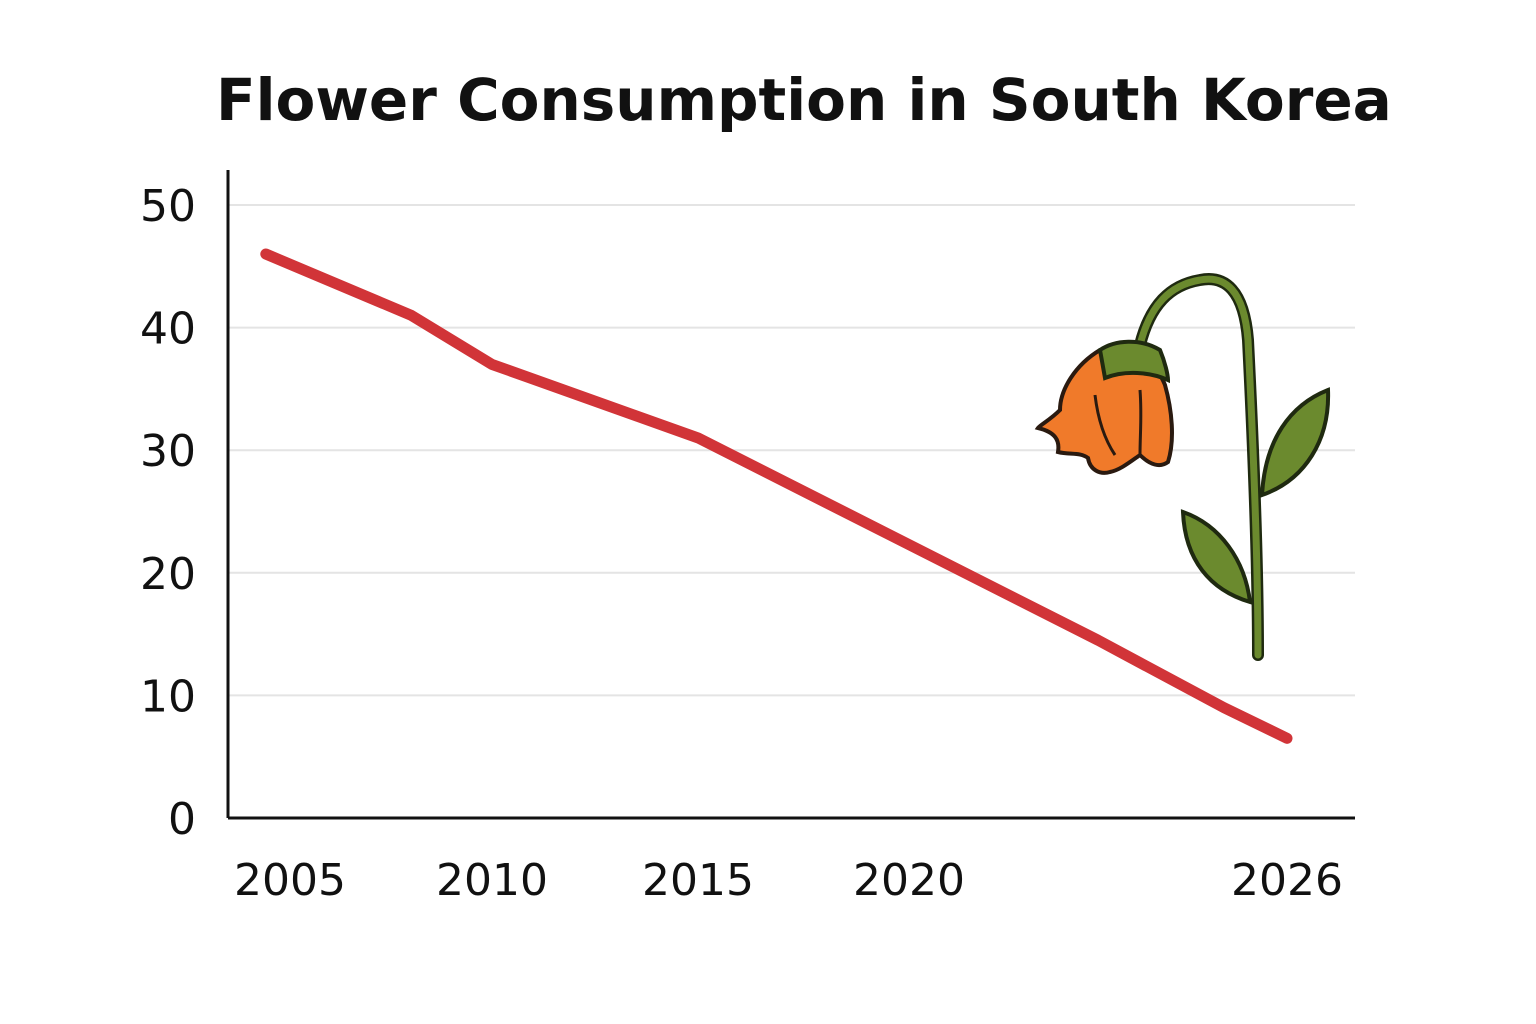 The image size is (1536, 1024). What do you see at coordinates (1287, 880) in the screenshot?
I see `x-tick-label: 2026` at bounding box center [1287, 880].